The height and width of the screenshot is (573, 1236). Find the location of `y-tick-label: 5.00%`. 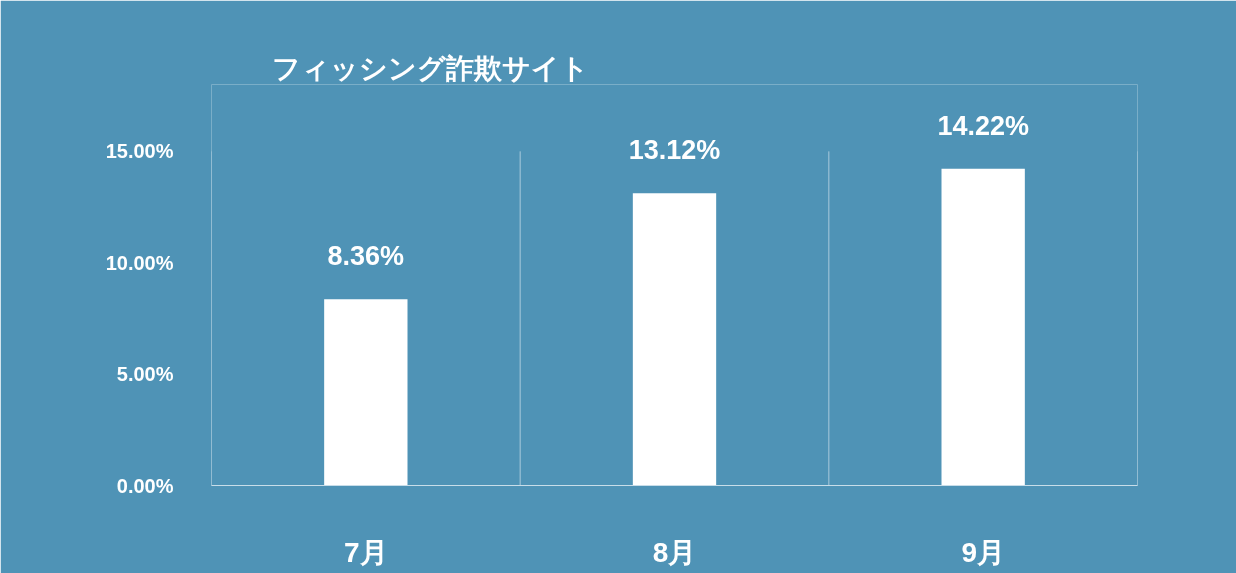

y-tick-label: 5.00% is located at coordinates (145, 374).